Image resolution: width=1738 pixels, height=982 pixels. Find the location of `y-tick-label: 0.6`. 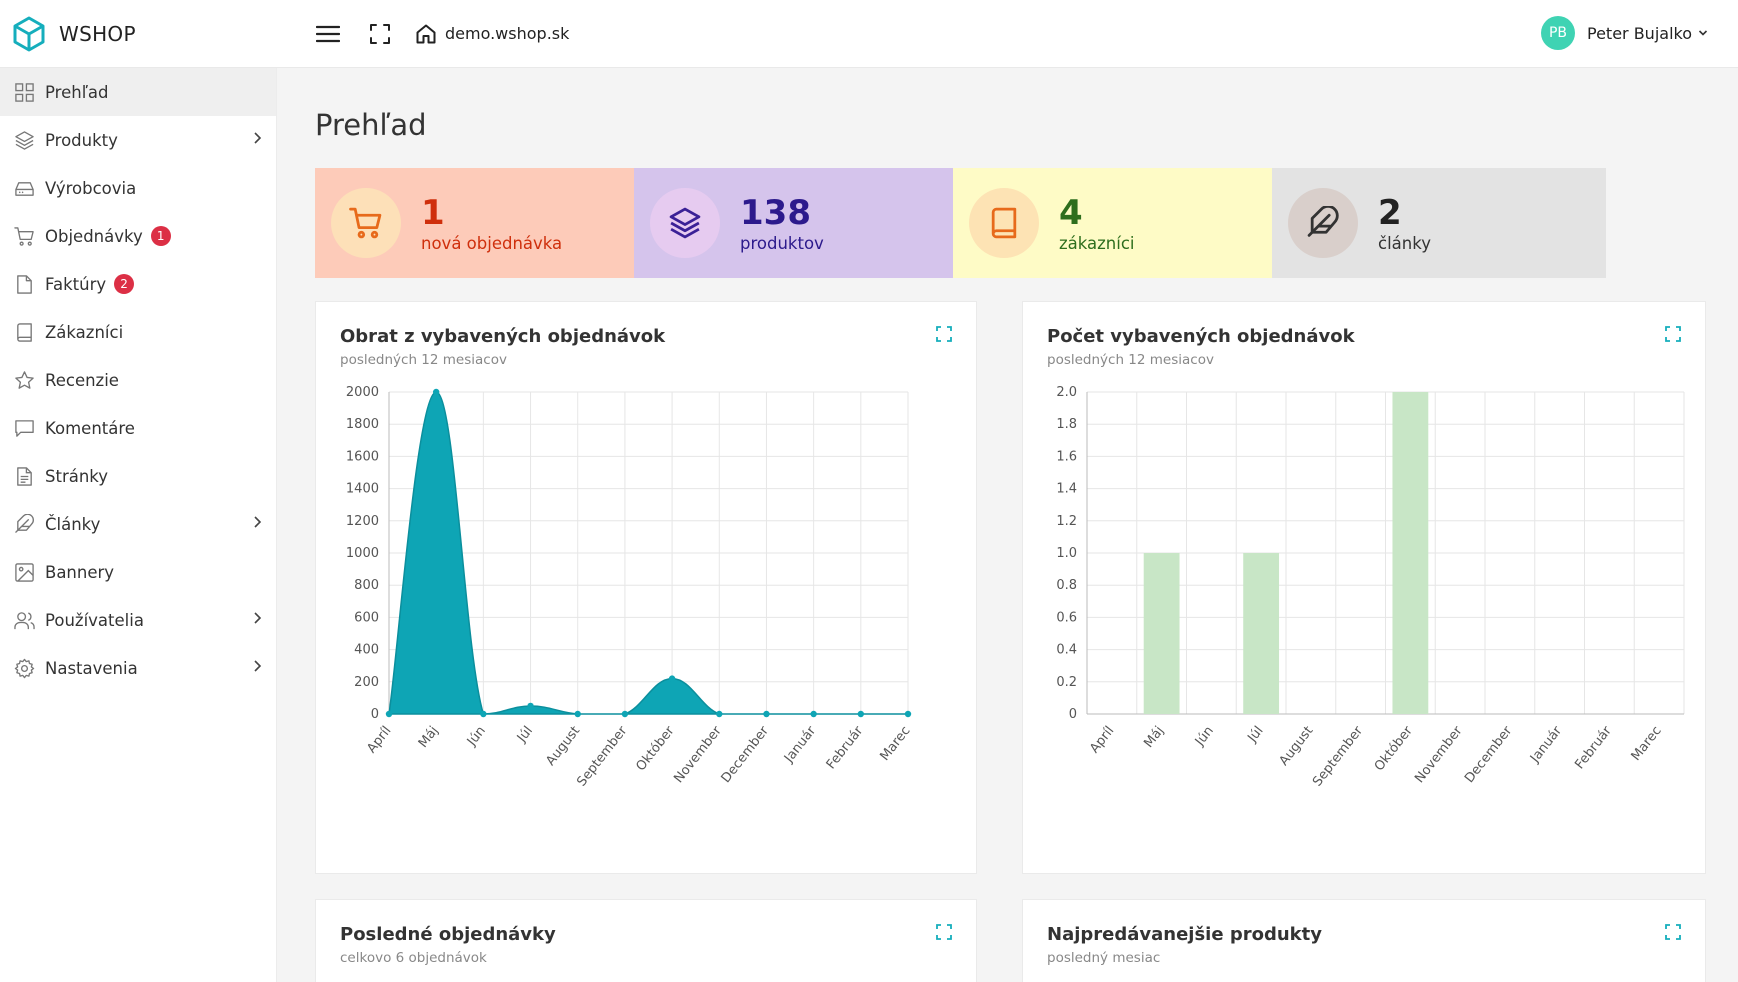

y-tick-label: 0.6 is located at coordinates (1066, 617).